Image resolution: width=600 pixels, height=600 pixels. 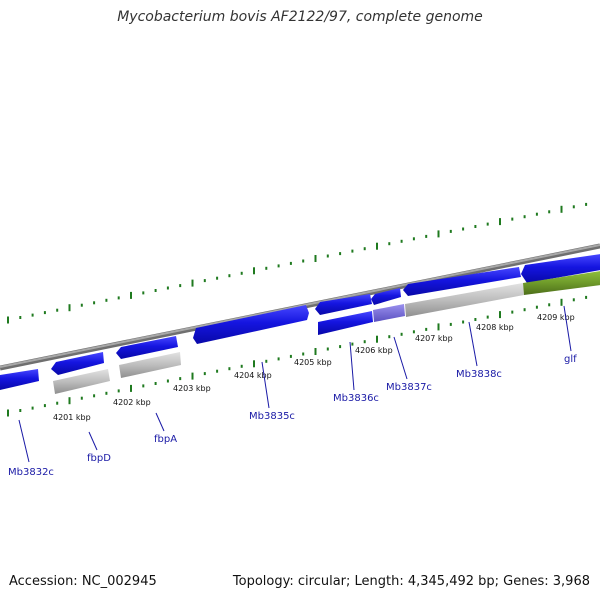 What do you see at coordinates (72, 417) in the screenshot?
I see `kbp-label: 4201 kbp` at bounding box center [72, 417].